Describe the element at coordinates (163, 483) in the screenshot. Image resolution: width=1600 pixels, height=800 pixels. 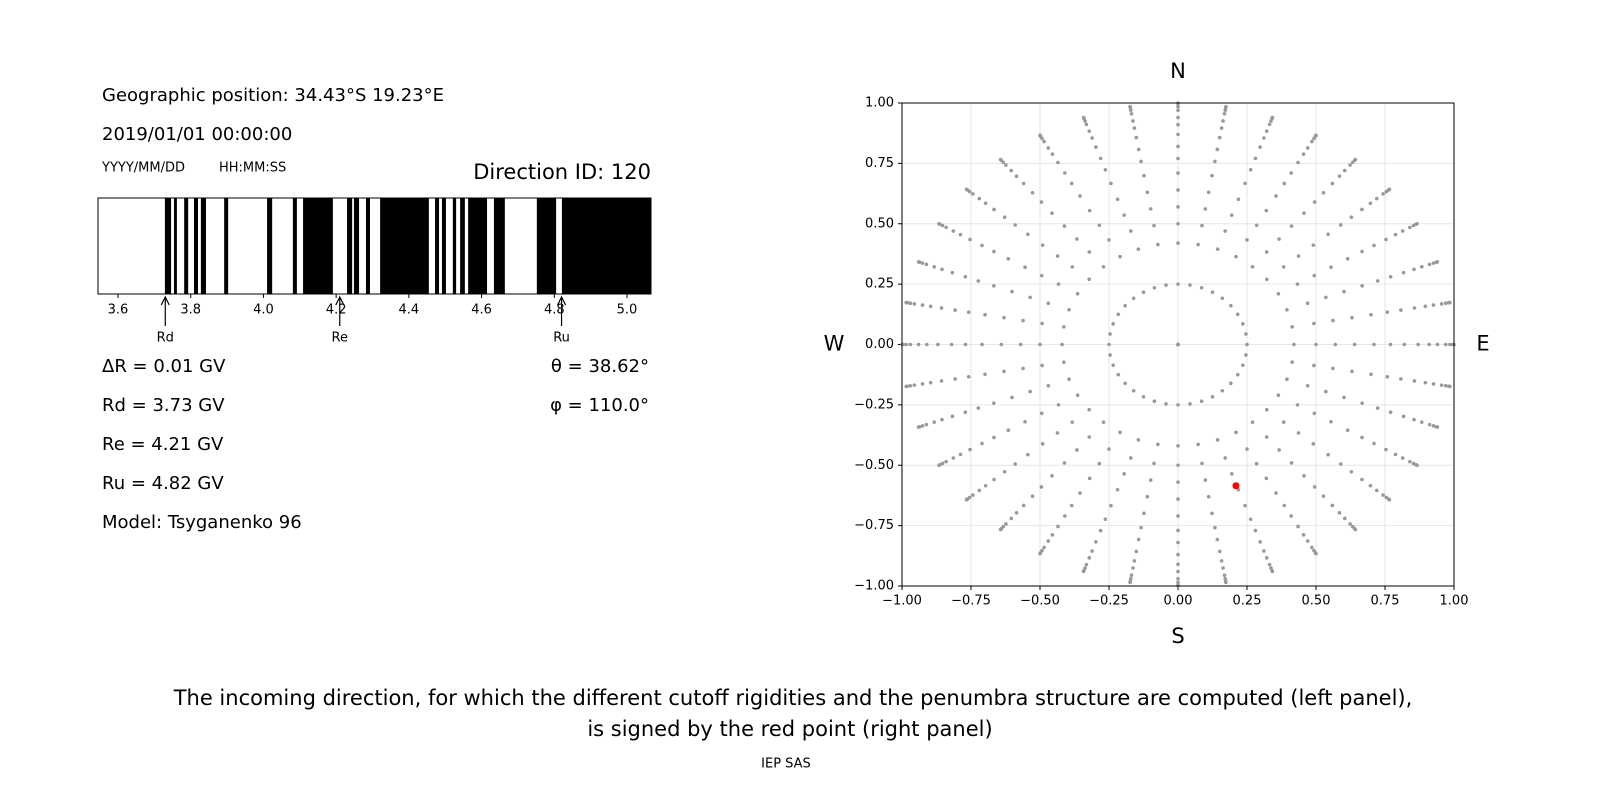
I see `result: Ru = 4.82 GV` at that location.